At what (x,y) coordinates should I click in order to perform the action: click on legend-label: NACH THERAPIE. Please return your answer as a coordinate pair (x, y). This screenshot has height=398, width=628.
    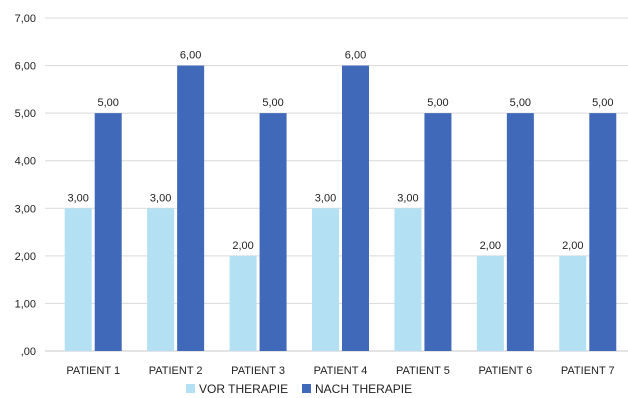
    Looking at the image, I should click on (363, 389).